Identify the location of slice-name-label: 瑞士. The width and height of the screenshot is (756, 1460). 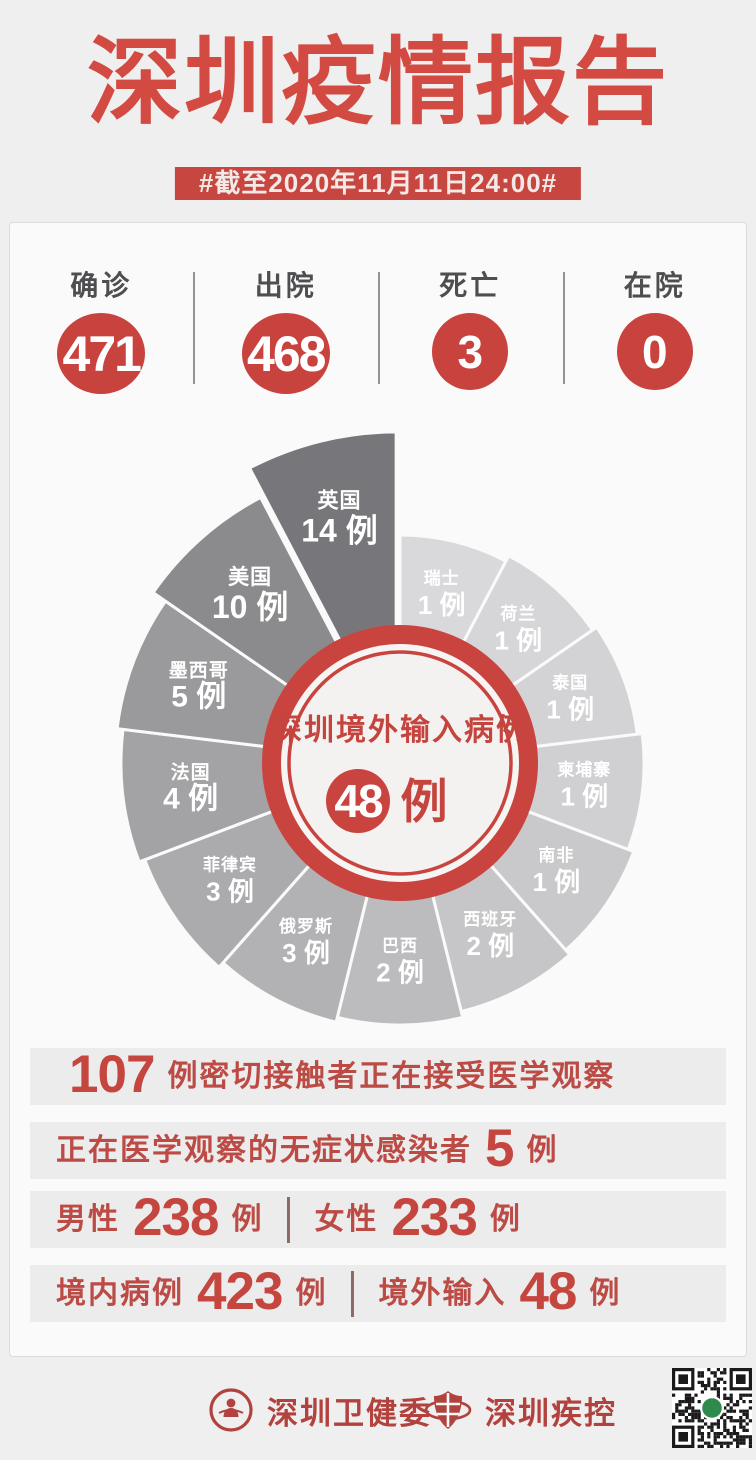
(442, 578).